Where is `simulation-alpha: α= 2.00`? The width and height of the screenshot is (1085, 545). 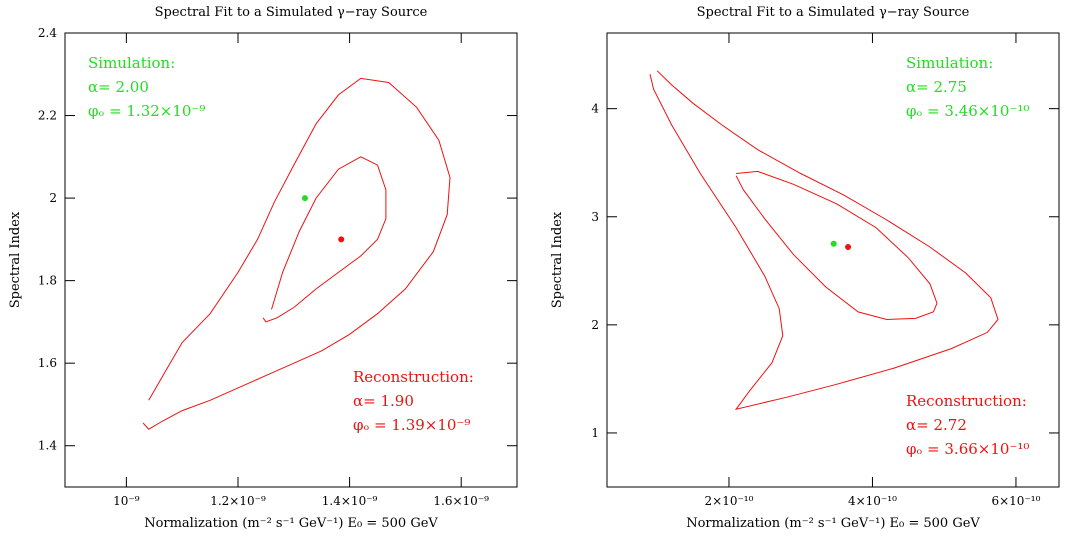
simulation-alpha: α= 2.00 is located at coordinates (118, 87).